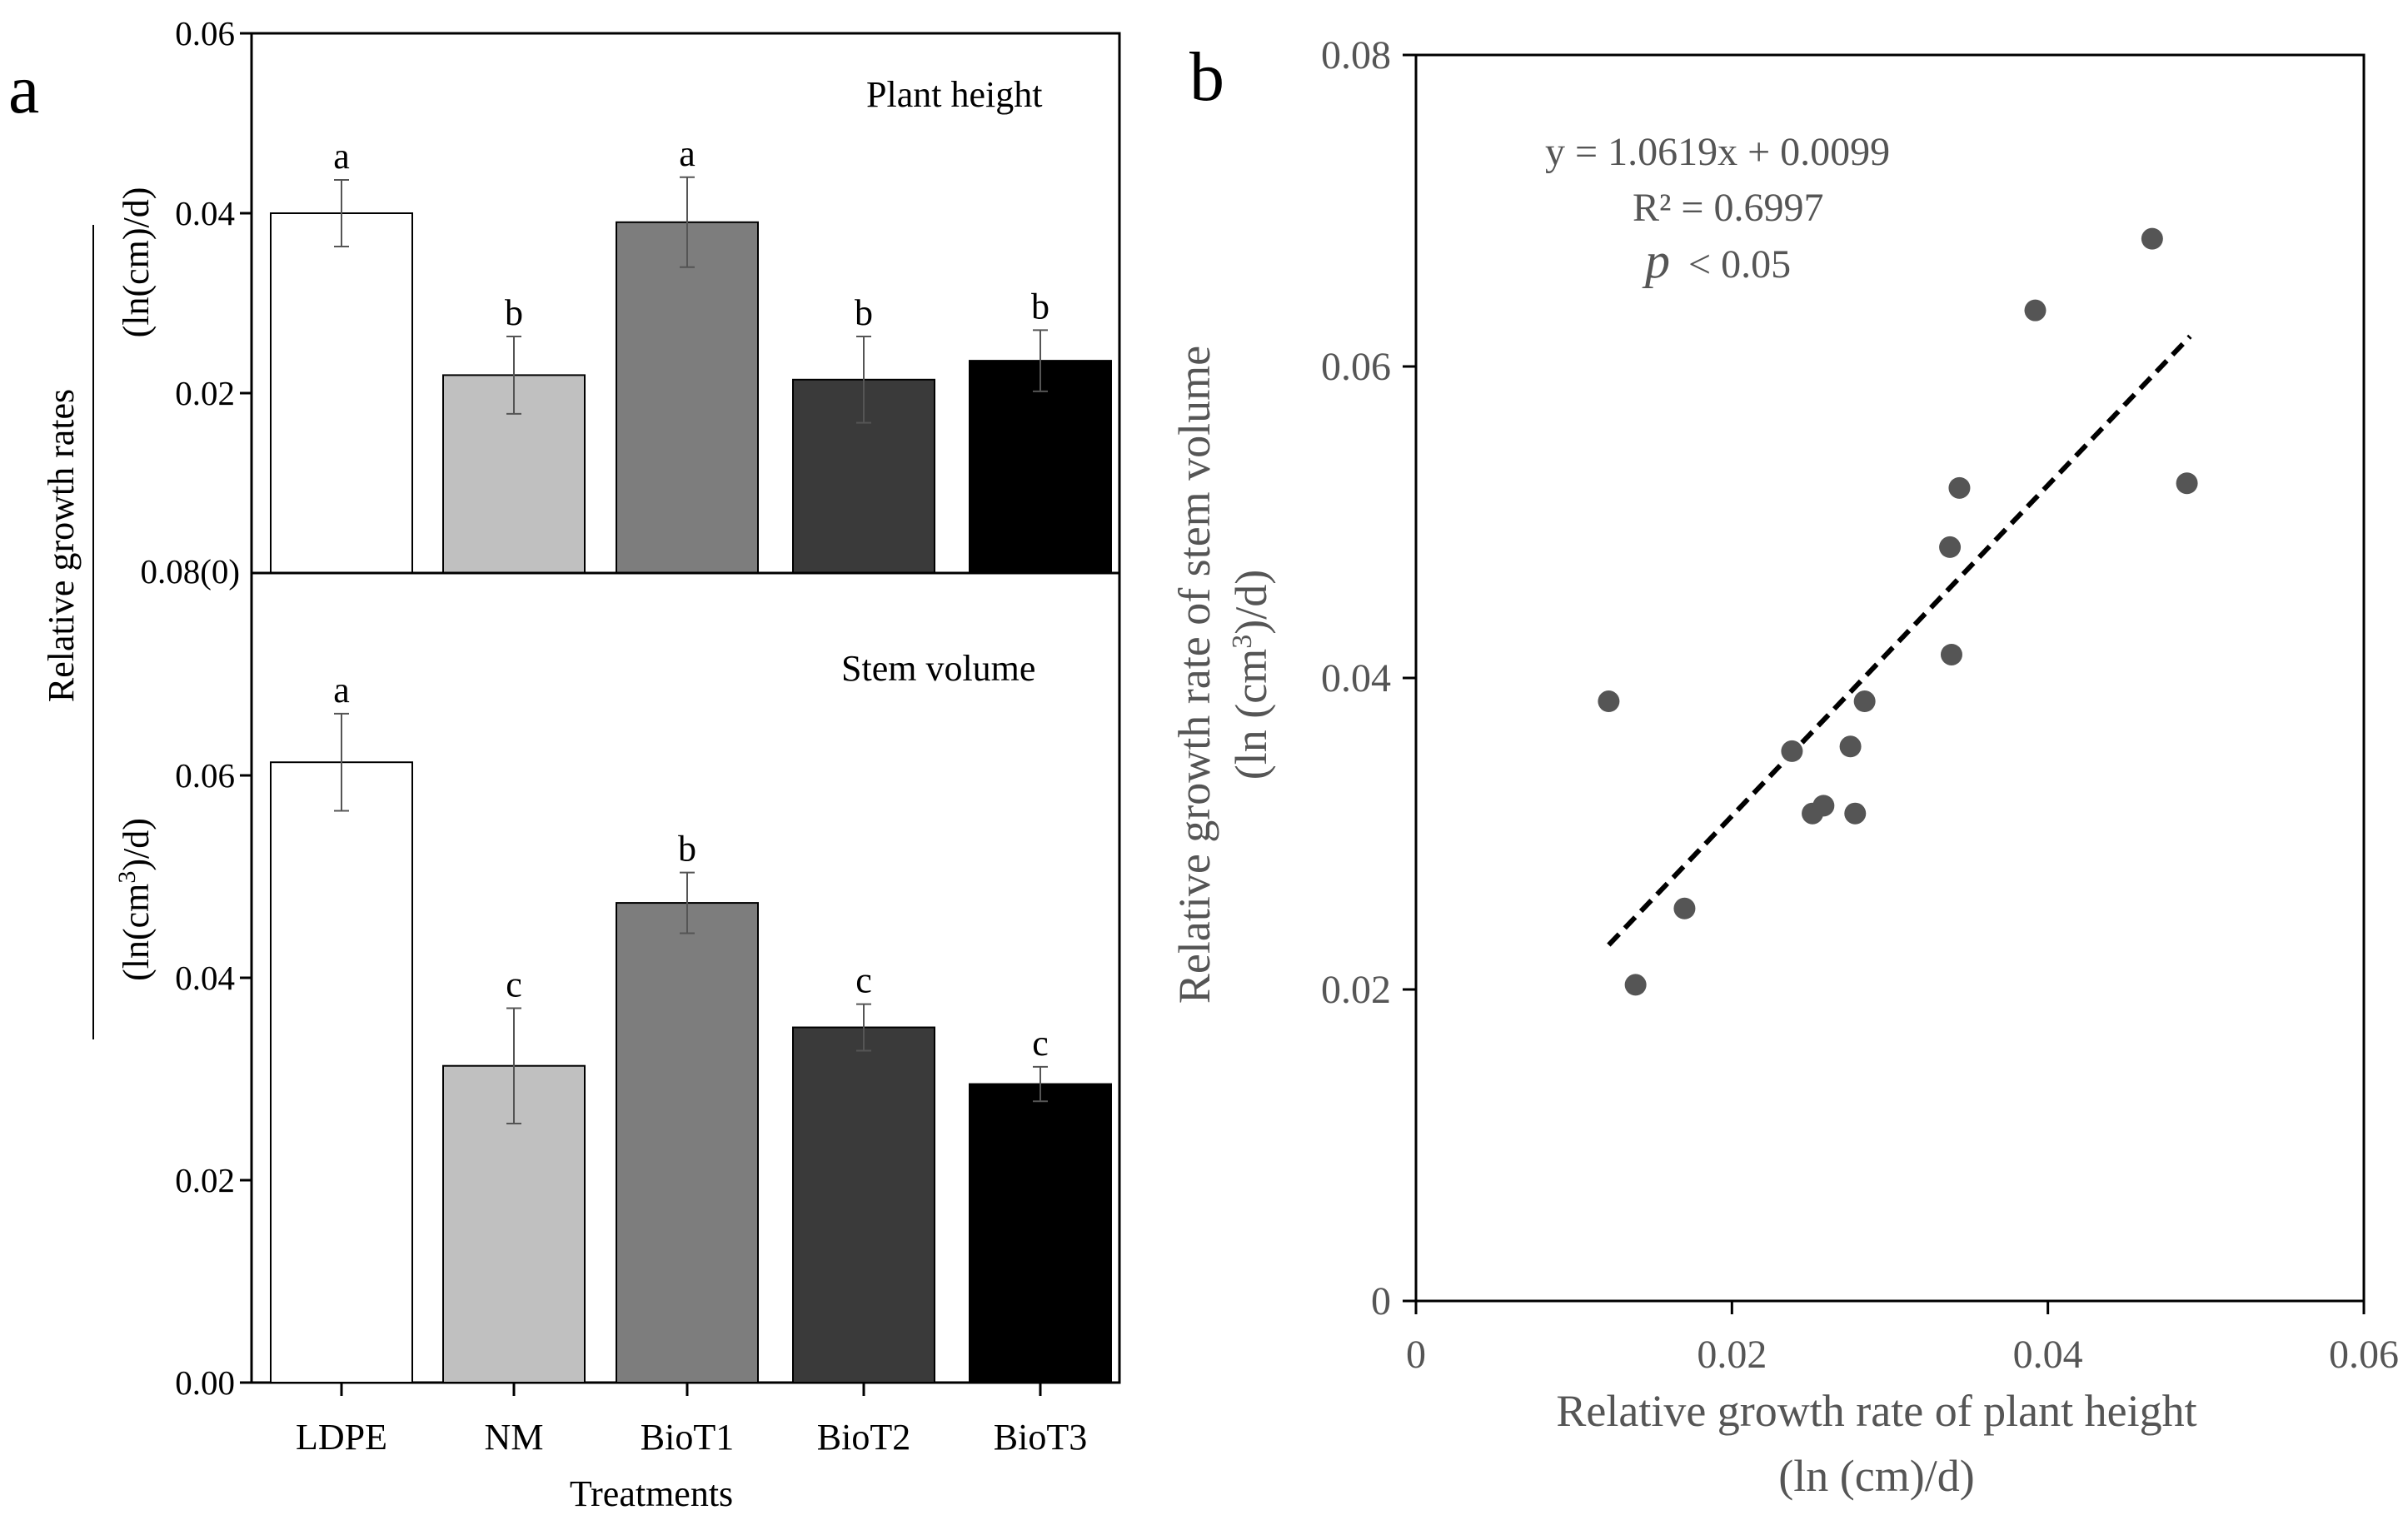  I want to click on scatter-ylabel-units: (ln (cm3)/d), so click(1251, 675).